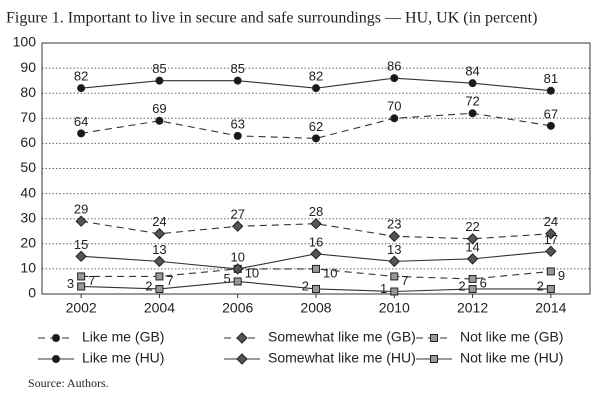  I want to click on data-label: 22, so click(472, 226).